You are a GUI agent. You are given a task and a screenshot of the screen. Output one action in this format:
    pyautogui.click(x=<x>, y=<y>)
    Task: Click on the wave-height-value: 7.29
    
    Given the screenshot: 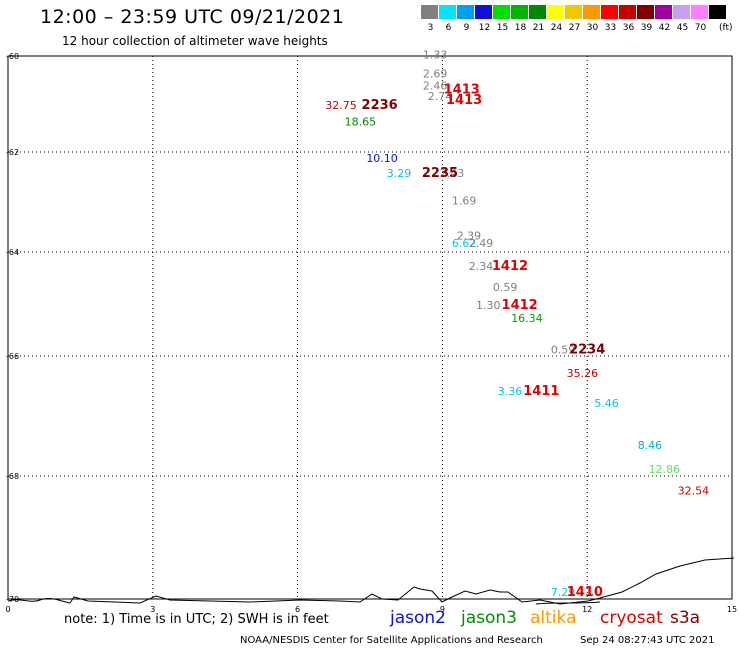 What is the action you would take?
    pyautogui.click(x=563, y=592)
    